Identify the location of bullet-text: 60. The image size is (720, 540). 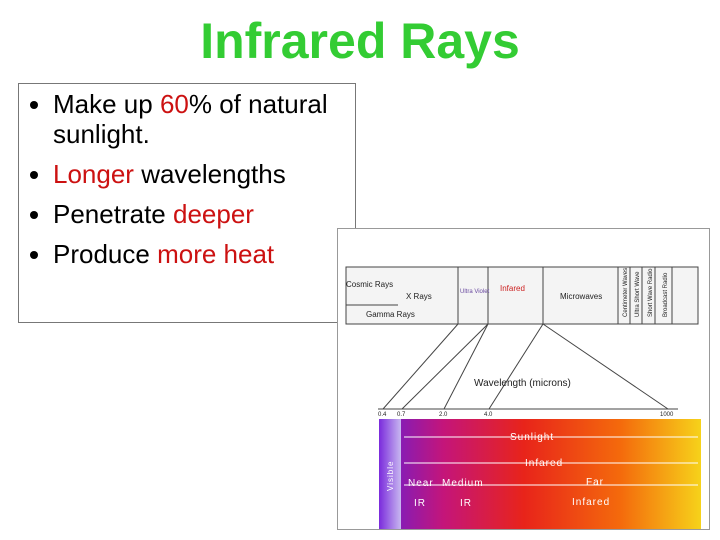
(174, 104).